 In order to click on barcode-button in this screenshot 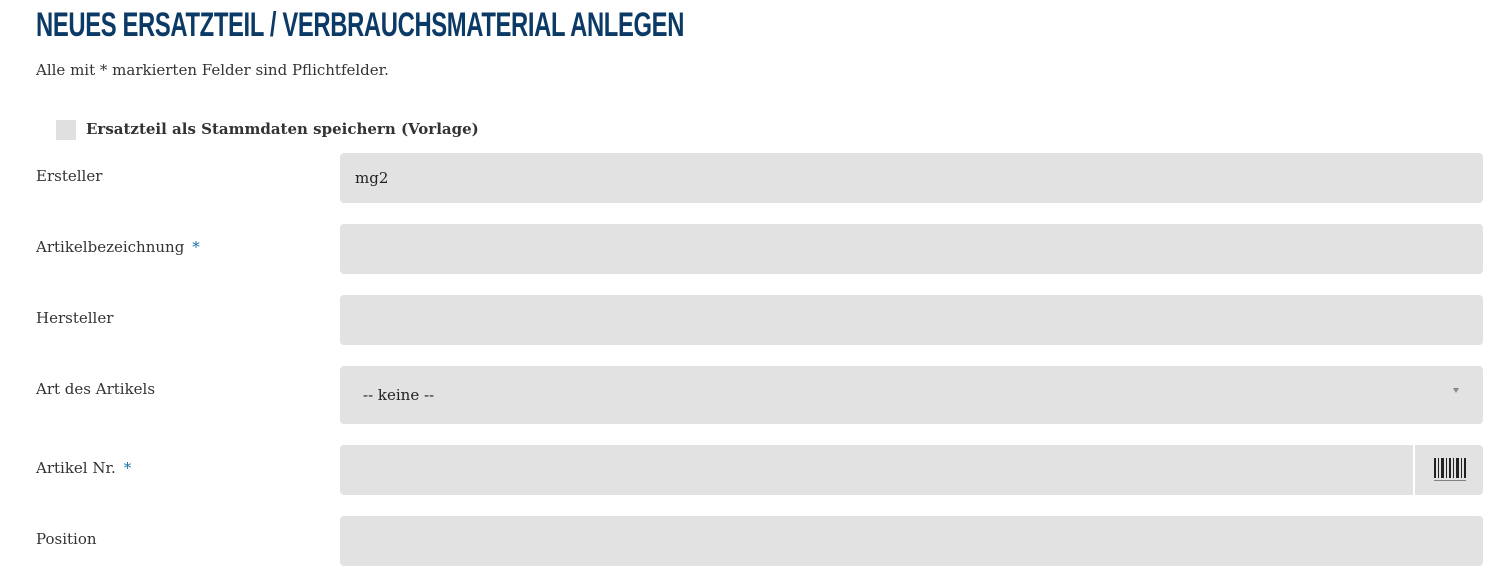, I will do `click(1449, 470)`.